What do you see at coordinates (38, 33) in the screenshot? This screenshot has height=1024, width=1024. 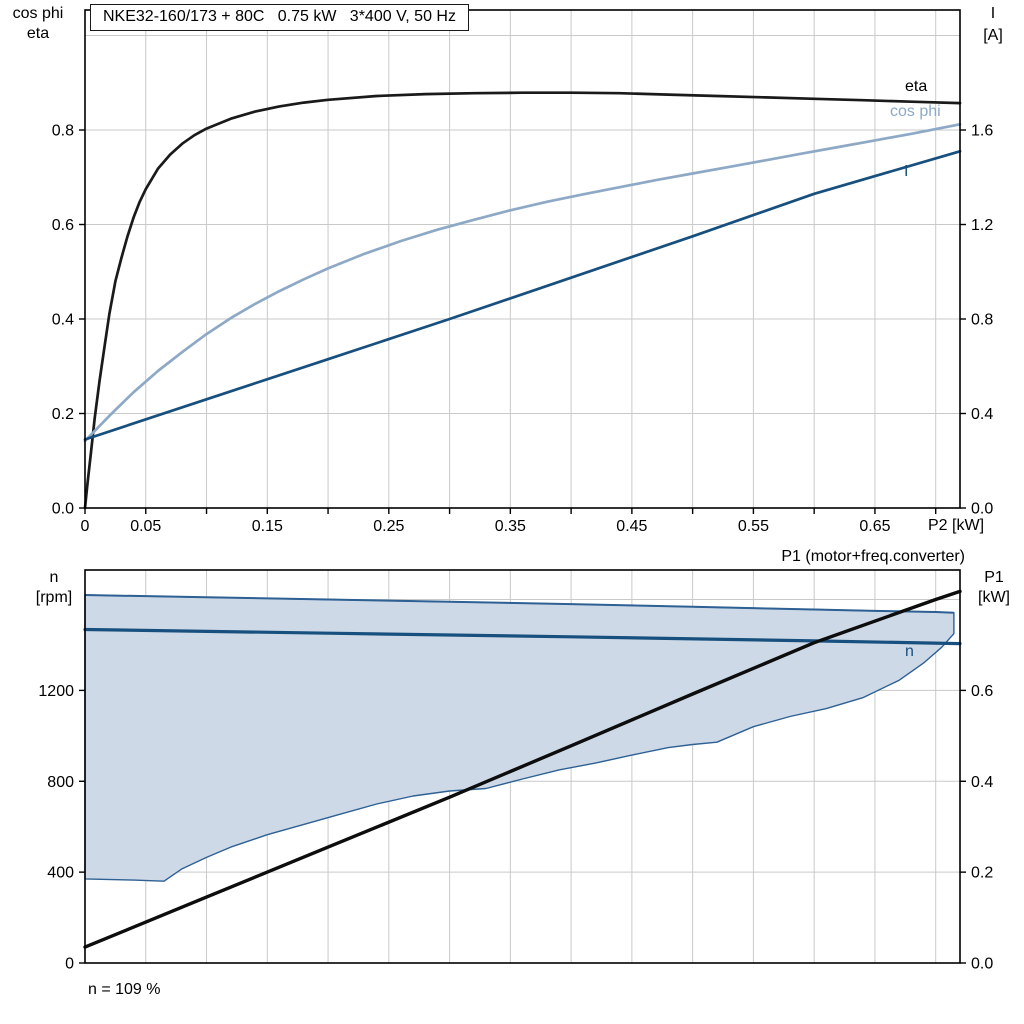 I see `top-left-axis-title-line2: eta` at bounding box center [38, 33].